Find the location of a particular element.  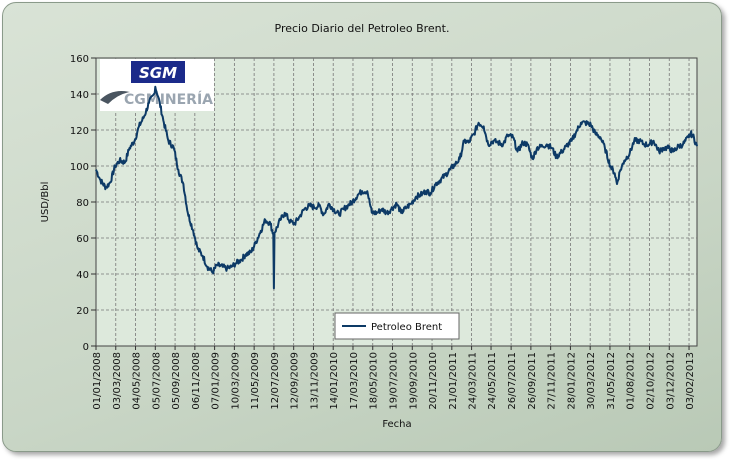

x-axis-label: Fecha is located at coordinates (396, 424).